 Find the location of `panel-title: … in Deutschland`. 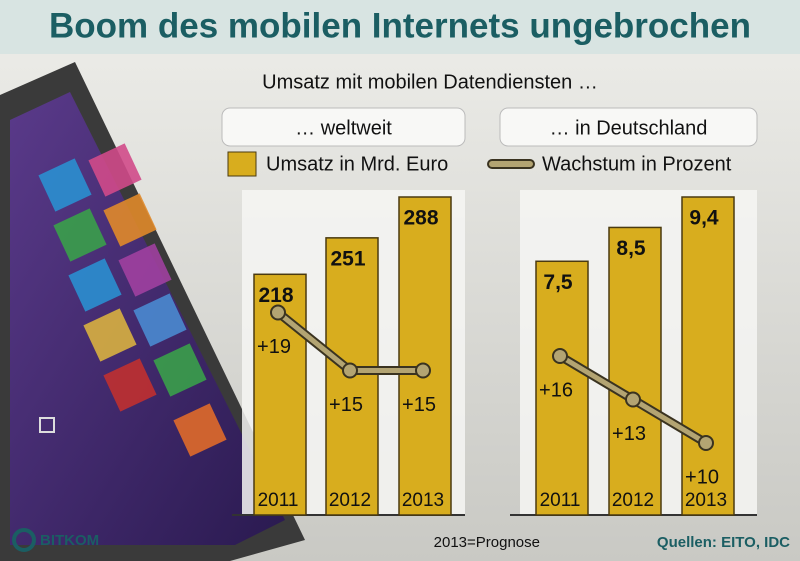

panel-title: … in Deutschland is located at coordinates (629, 128).